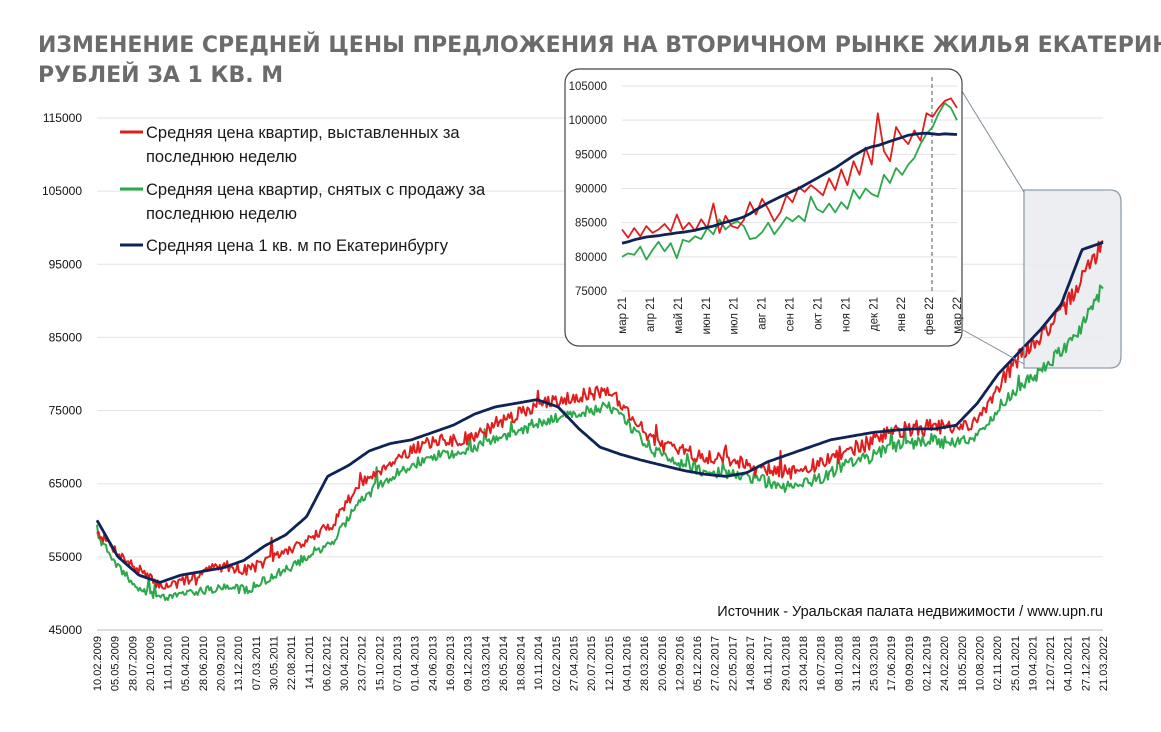 The image size is (1161, 732). Describe the element at coordinates (716, 663) in the screenshot. I see `x-tick-label: 27.02.2017` at that location.